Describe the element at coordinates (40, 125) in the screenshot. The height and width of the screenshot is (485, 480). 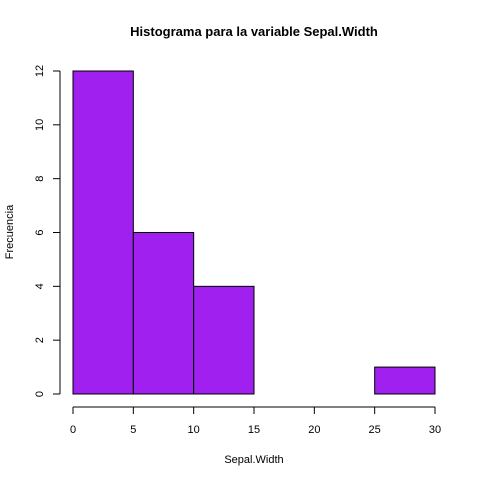
I see `y-tick-label-10: 10` at that location.